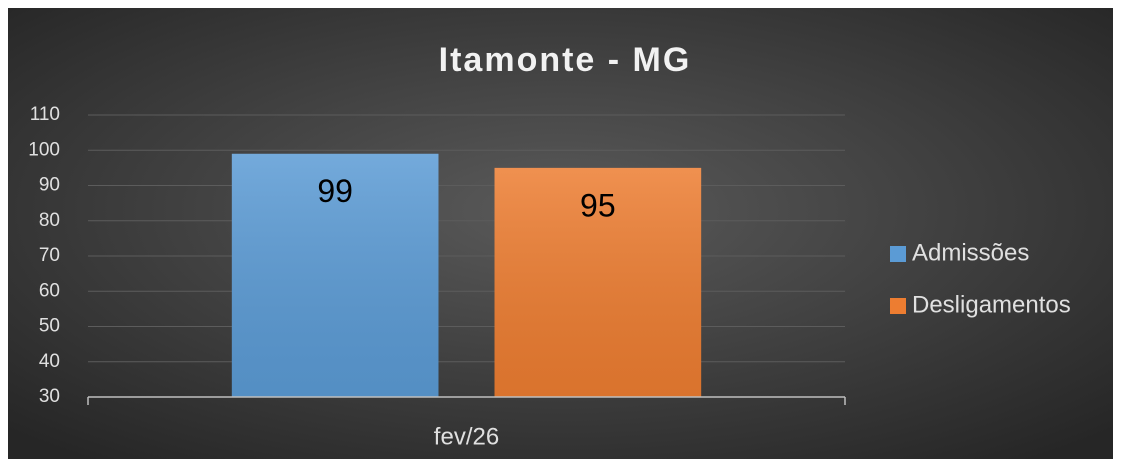  I want to click on y-tick-label: 100, so click(44, 149).